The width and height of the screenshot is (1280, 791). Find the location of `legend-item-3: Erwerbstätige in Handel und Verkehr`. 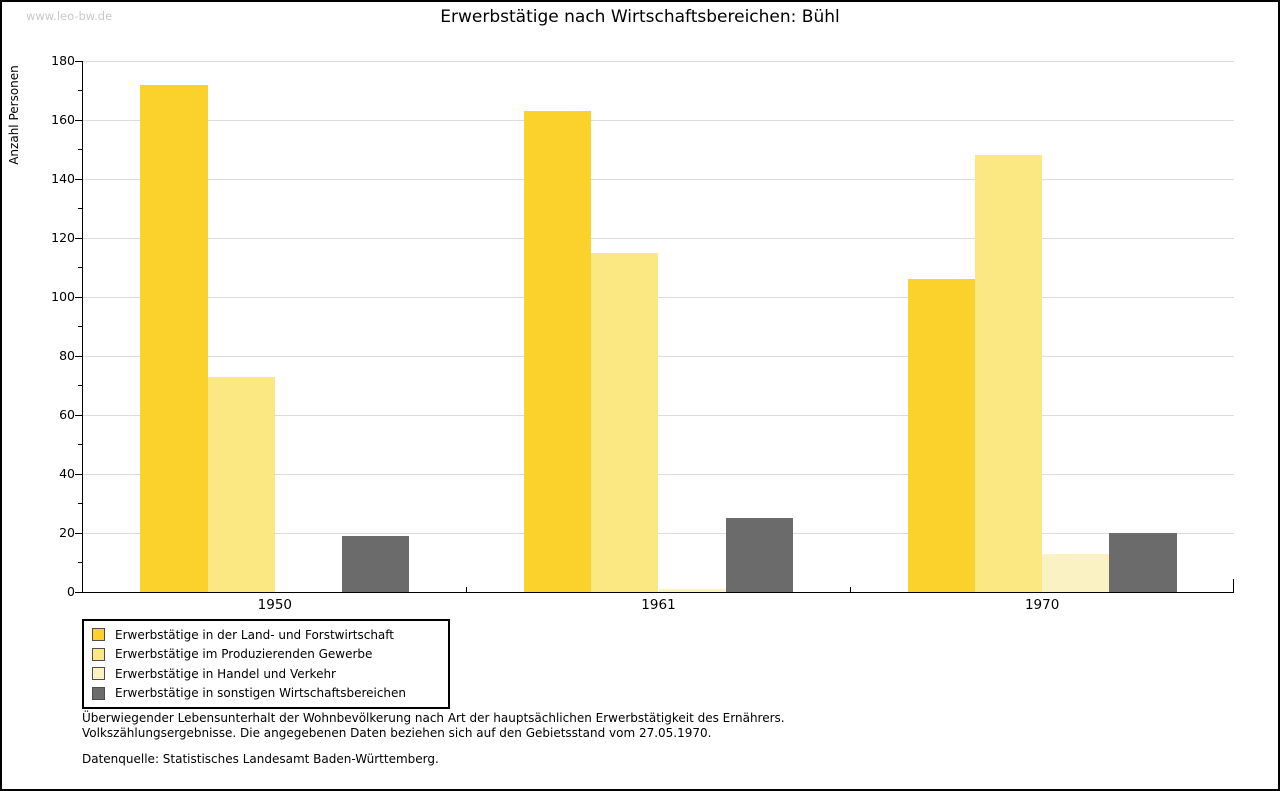

legend-item-3: Erwerbstätige in Handel und Verkehr is located at coordinates (270, 674).